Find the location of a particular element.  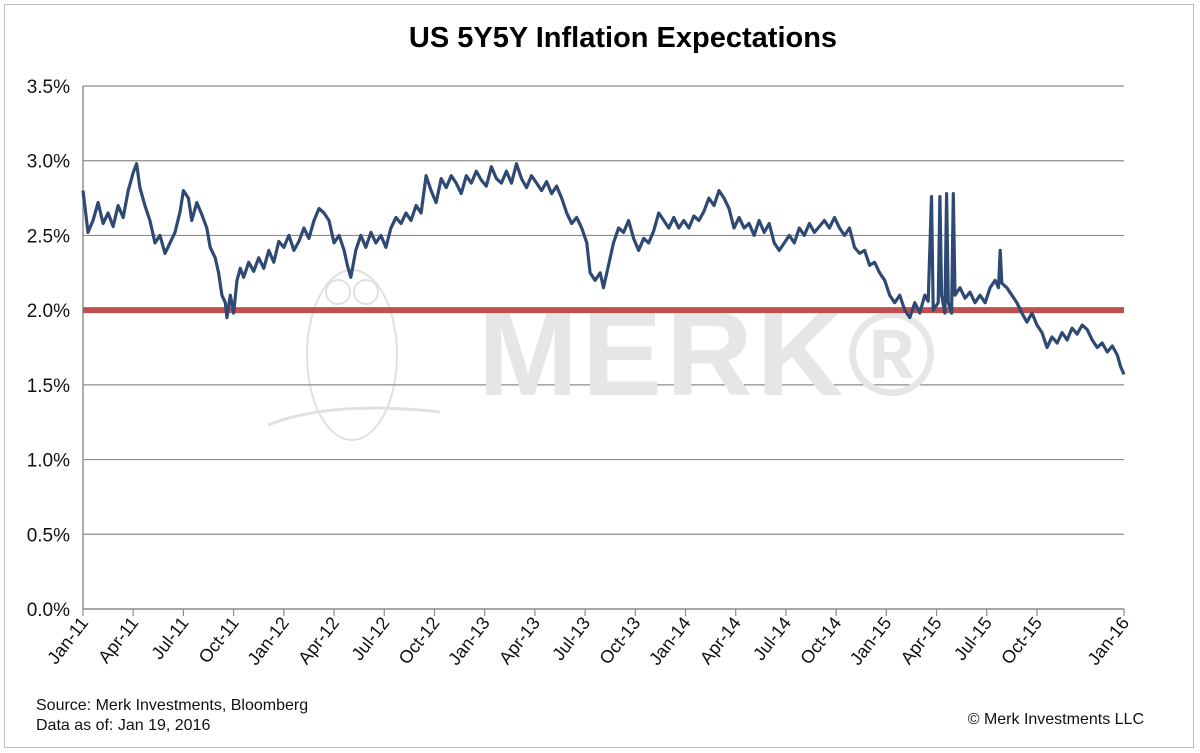

y-tick-labels: 0.0% 0.5% 1.0% 1.5% 2.0% 2.5% 3.0% 3.5% is located at coordinates (48, 349).